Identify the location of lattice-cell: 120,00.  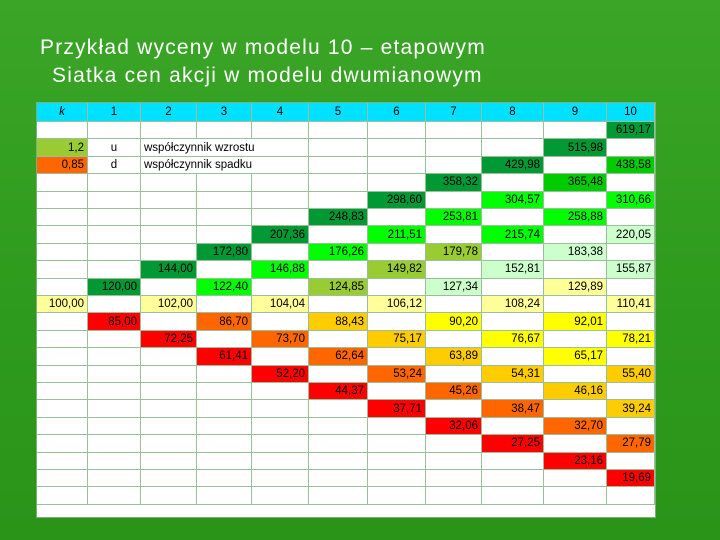
(114, 287).